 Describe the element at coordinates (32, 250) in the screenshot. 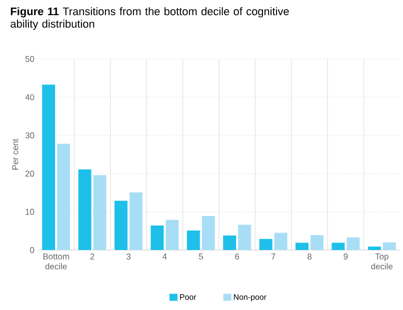

I see `y-tick-label: 0` at that location.